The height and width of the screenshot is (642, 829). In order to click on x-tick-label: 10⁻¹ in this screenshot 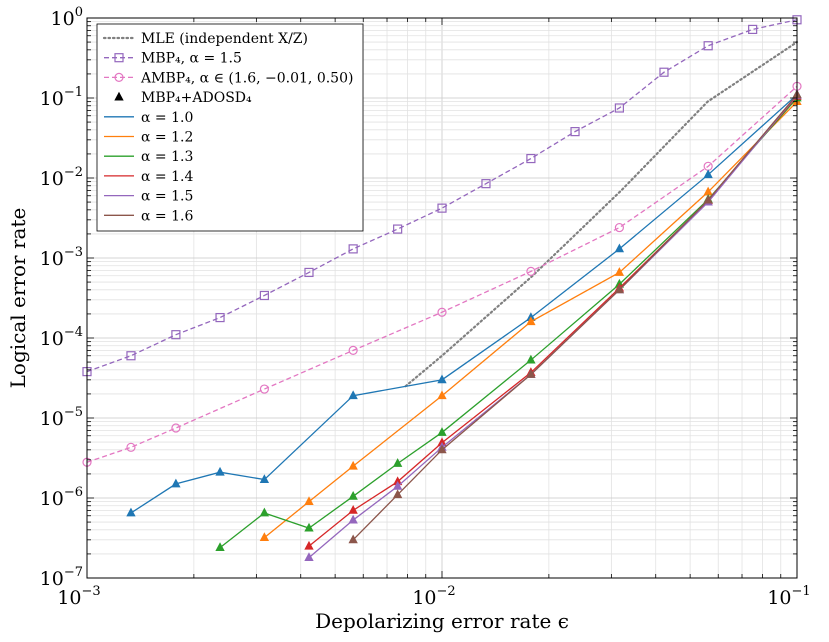, I will do `click(788, 596)`.